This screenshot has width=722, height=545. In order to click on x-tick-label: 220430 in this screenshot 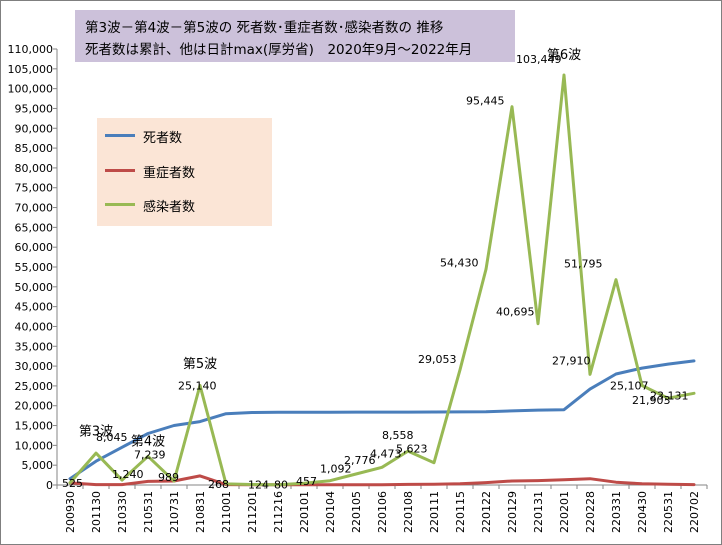, I will do `click(642, 512)`.